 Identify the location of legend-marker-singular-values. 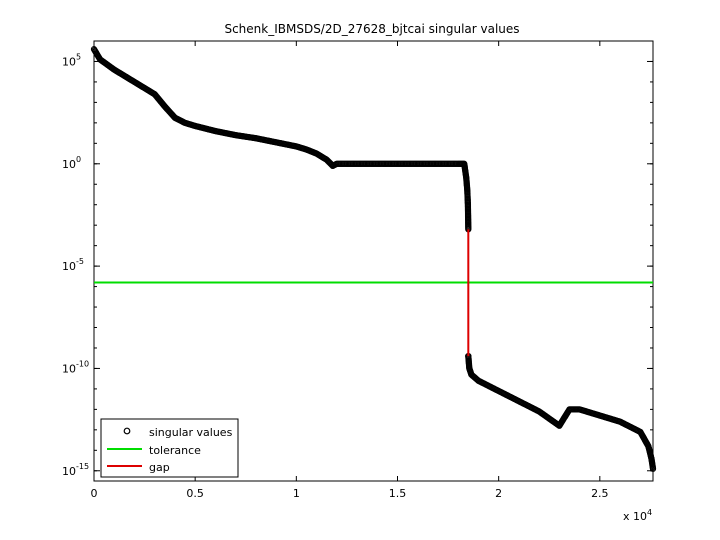
(127, 431).